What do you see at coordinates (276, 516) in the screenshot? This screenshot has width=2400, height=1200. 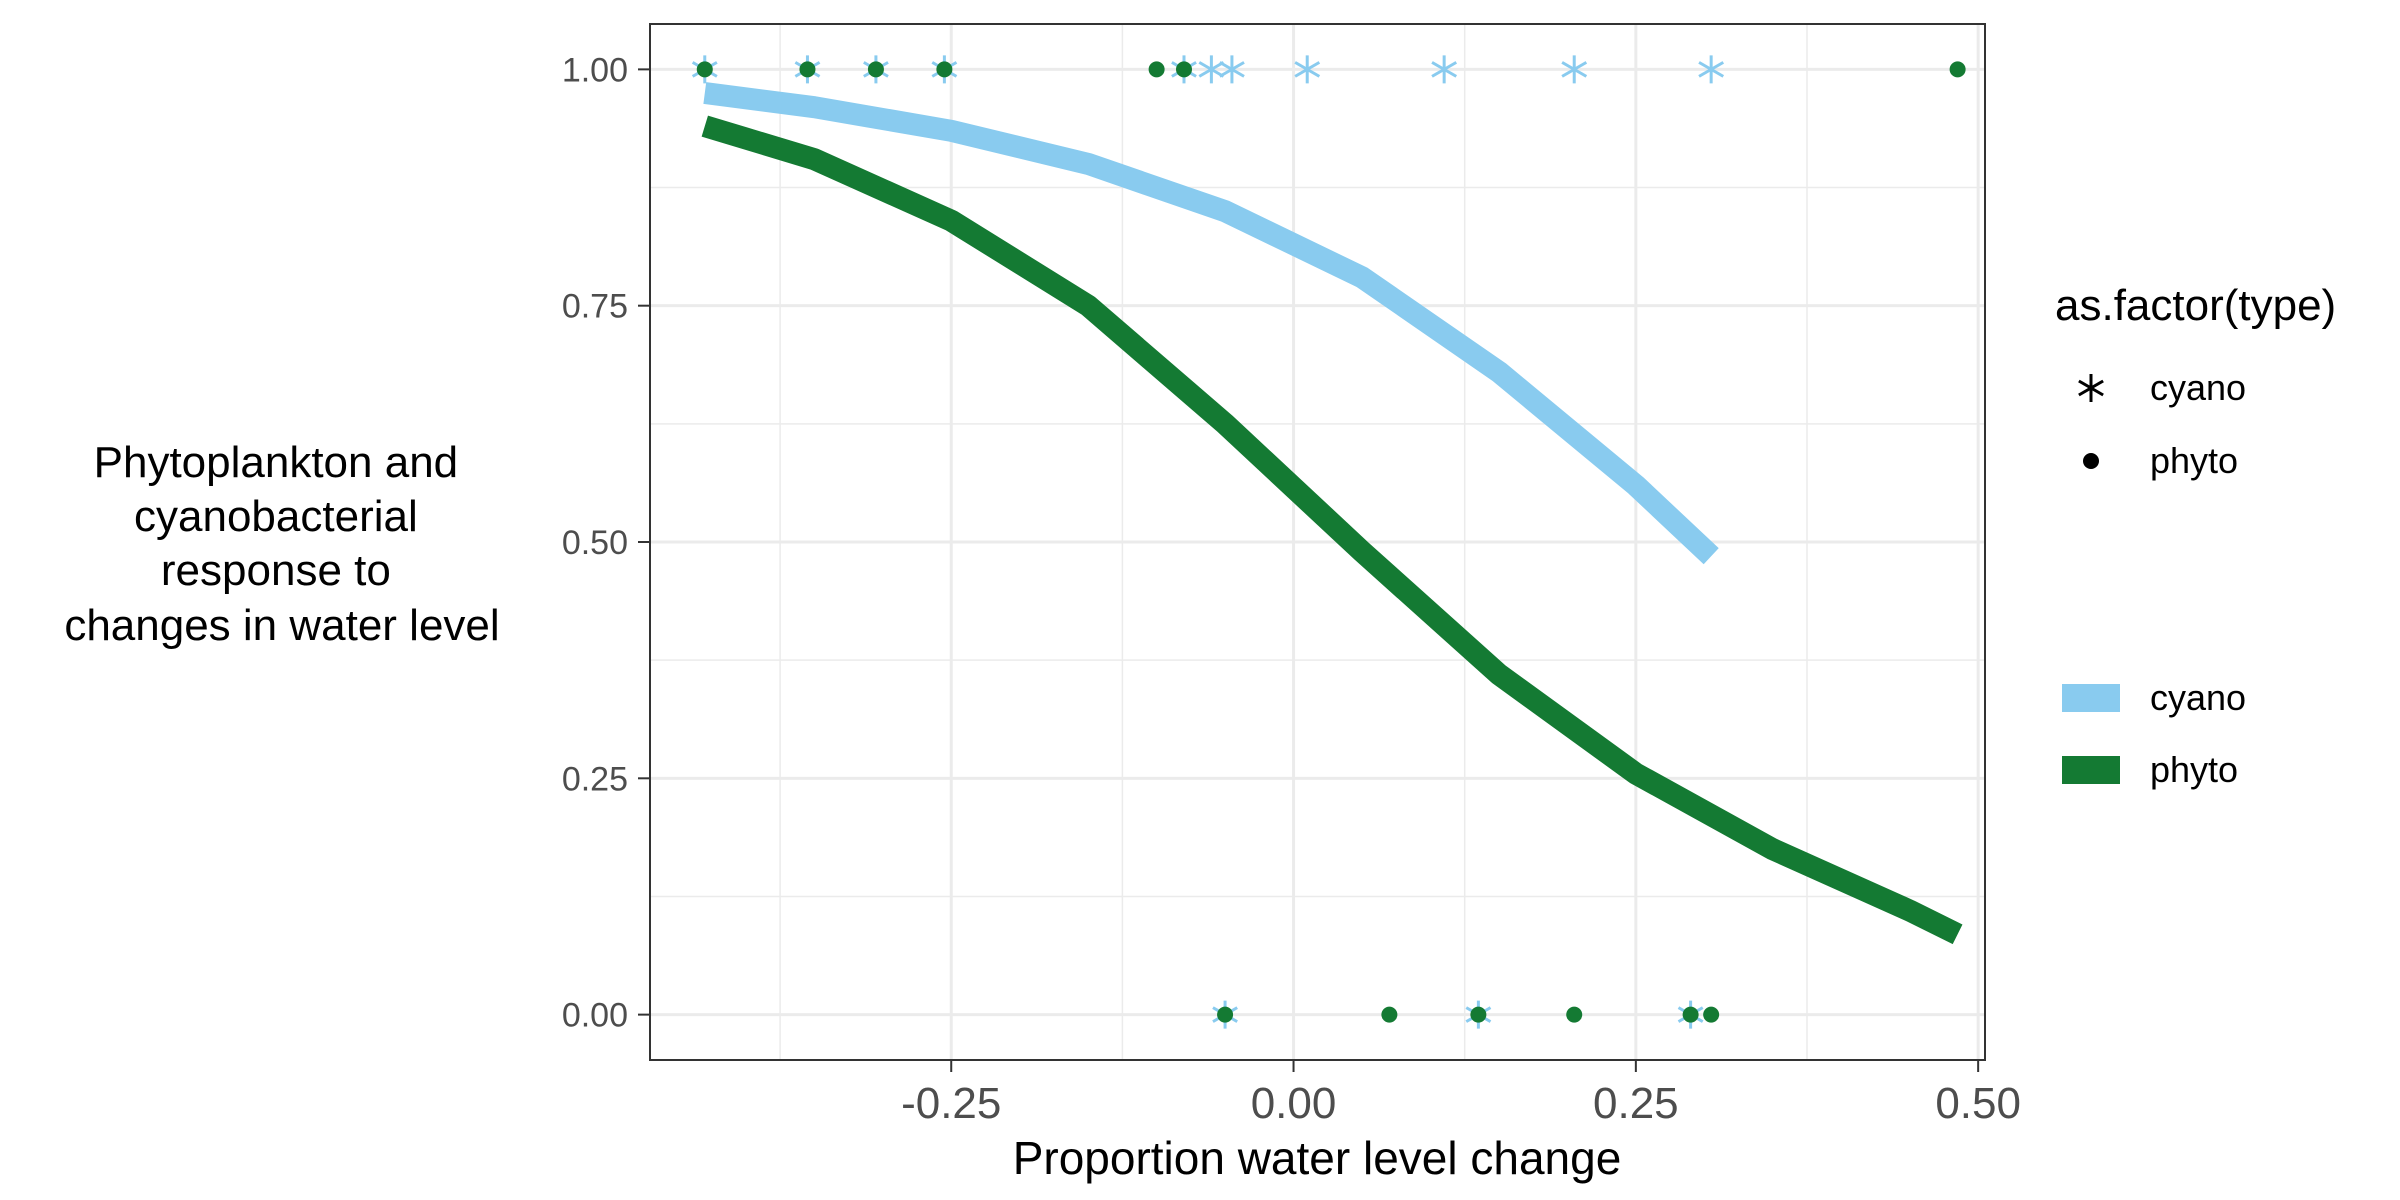 I see `y-axis-title-line: cyanobacterial` at bounding box center [276, 516].